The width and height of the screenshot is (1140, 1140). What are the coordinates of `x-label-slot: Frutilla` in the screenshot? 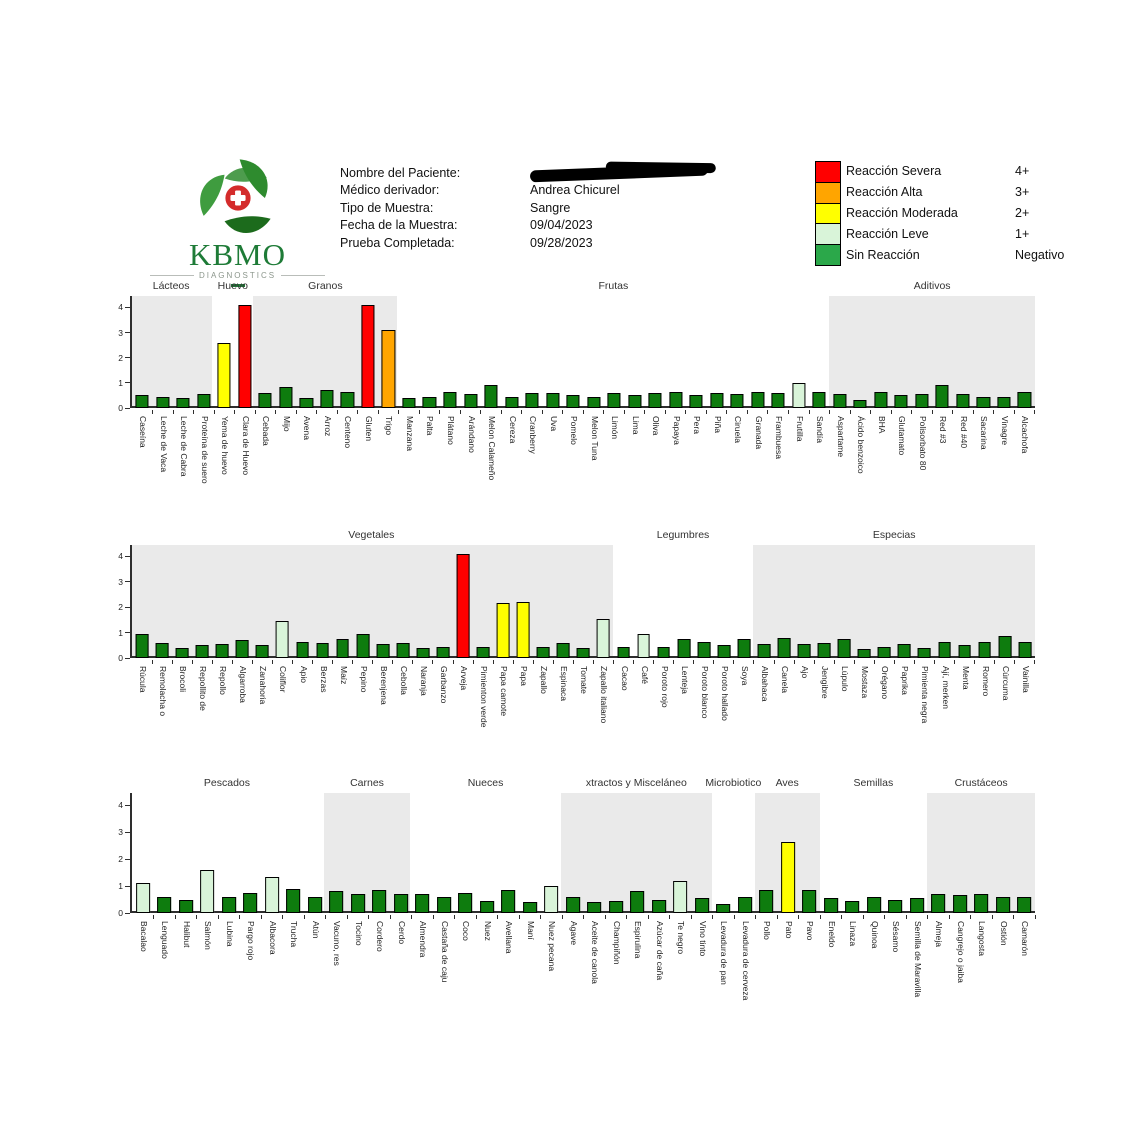 It's located at (799, 455).